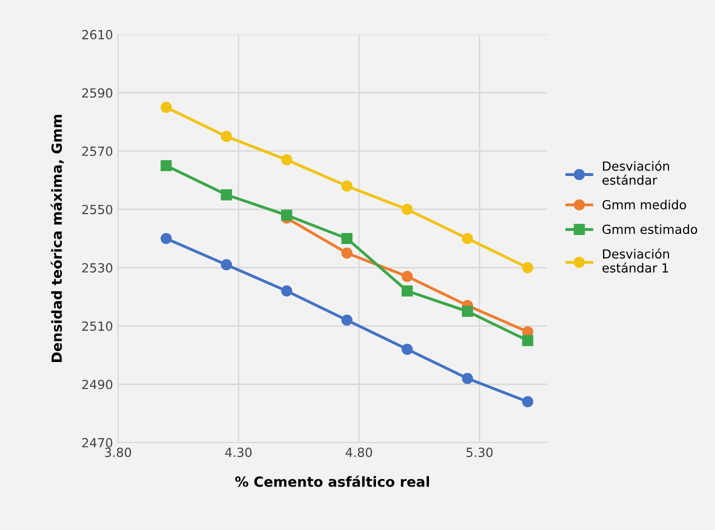 The height and width of the screenshot is (530, 715). Describe the element at coordinates (97, 443) in the screenshot. I see `y-tick-label: 2470` at that location.